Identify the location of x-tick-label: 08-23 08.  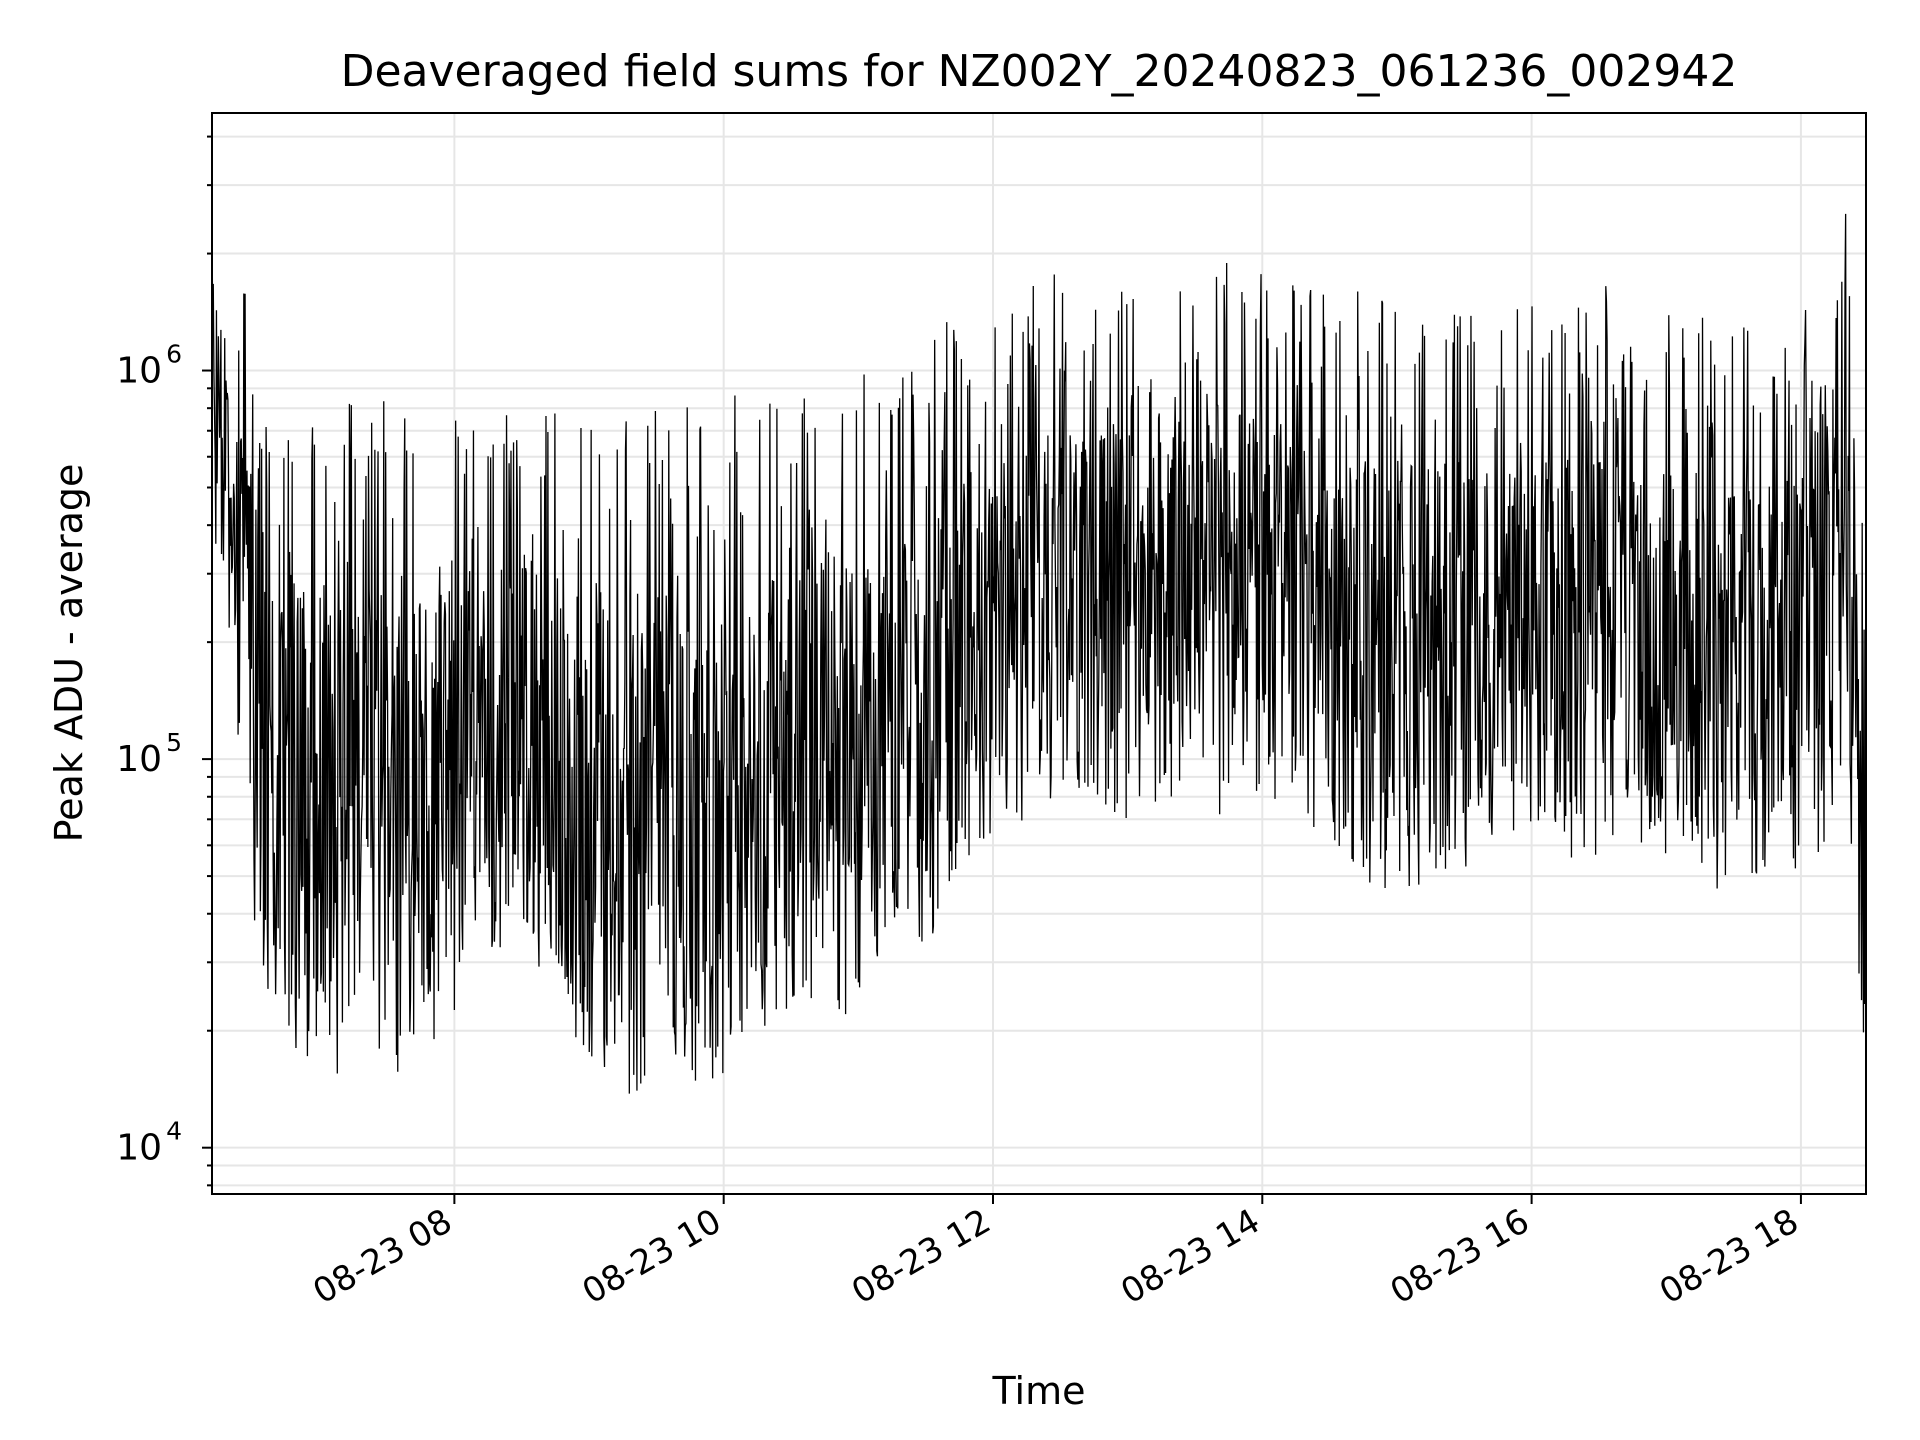
(382, 1256).